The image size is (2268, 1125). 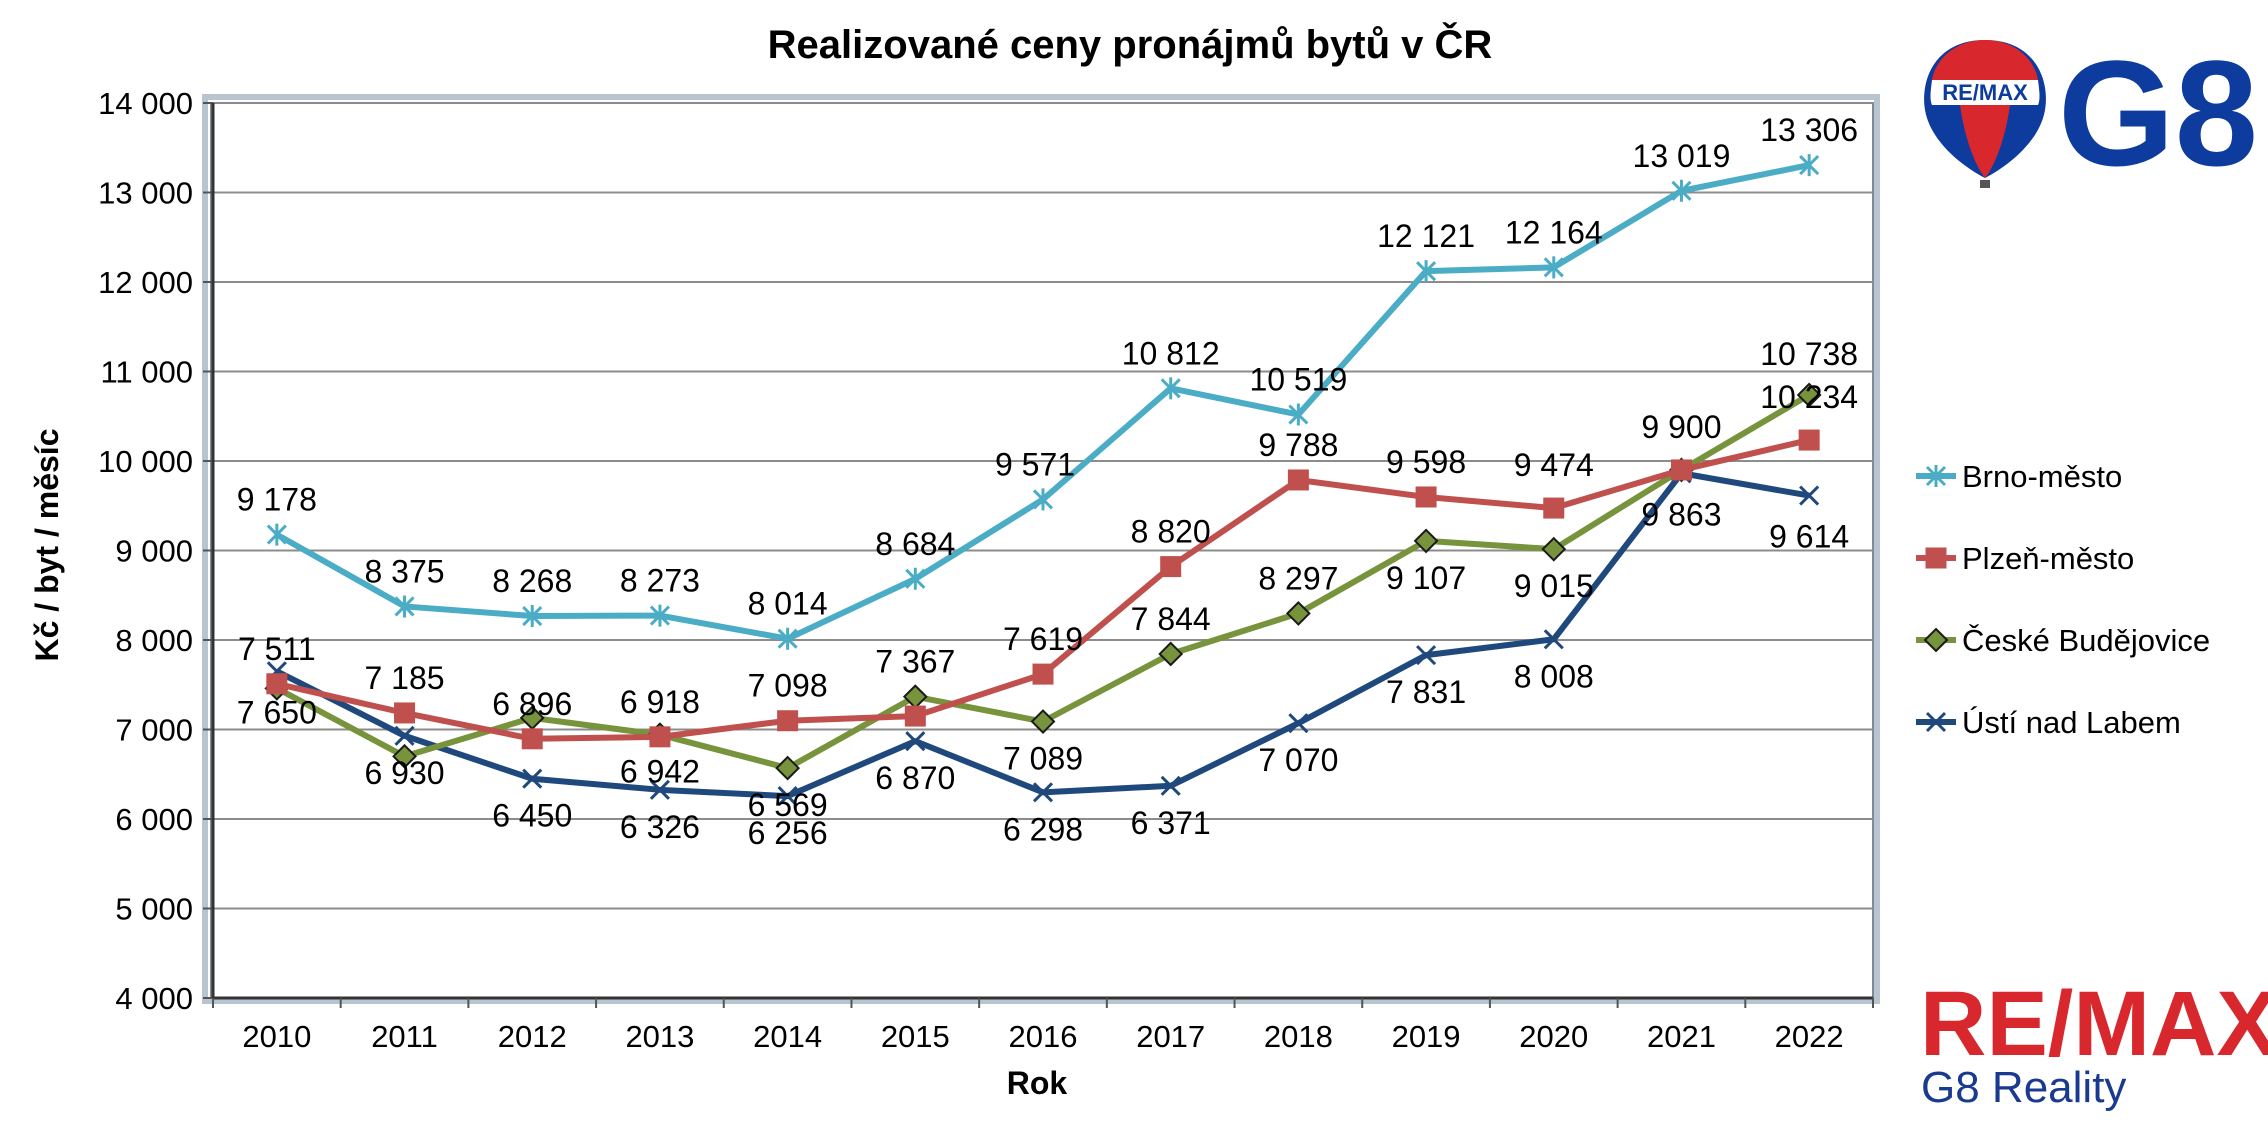 I want to click on data-label: 7 844, so click(x=1171, y=619).